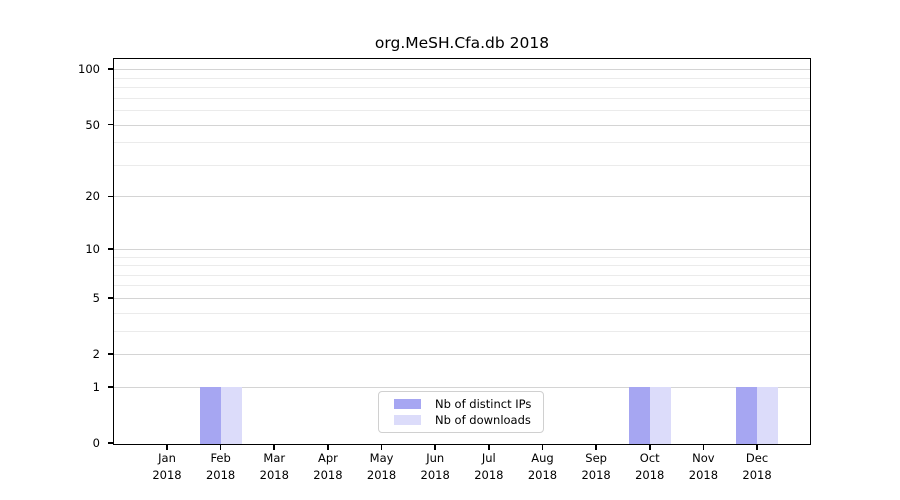  I want to click on bar-nb-of-downloads-oct, so click(660, 415).